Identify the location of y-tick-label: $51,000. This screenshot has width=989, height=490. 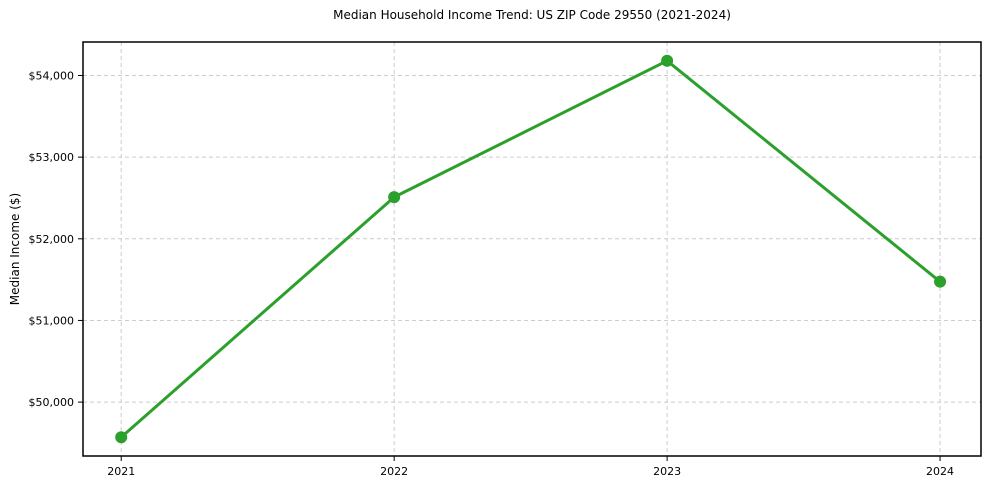
(52, 320).